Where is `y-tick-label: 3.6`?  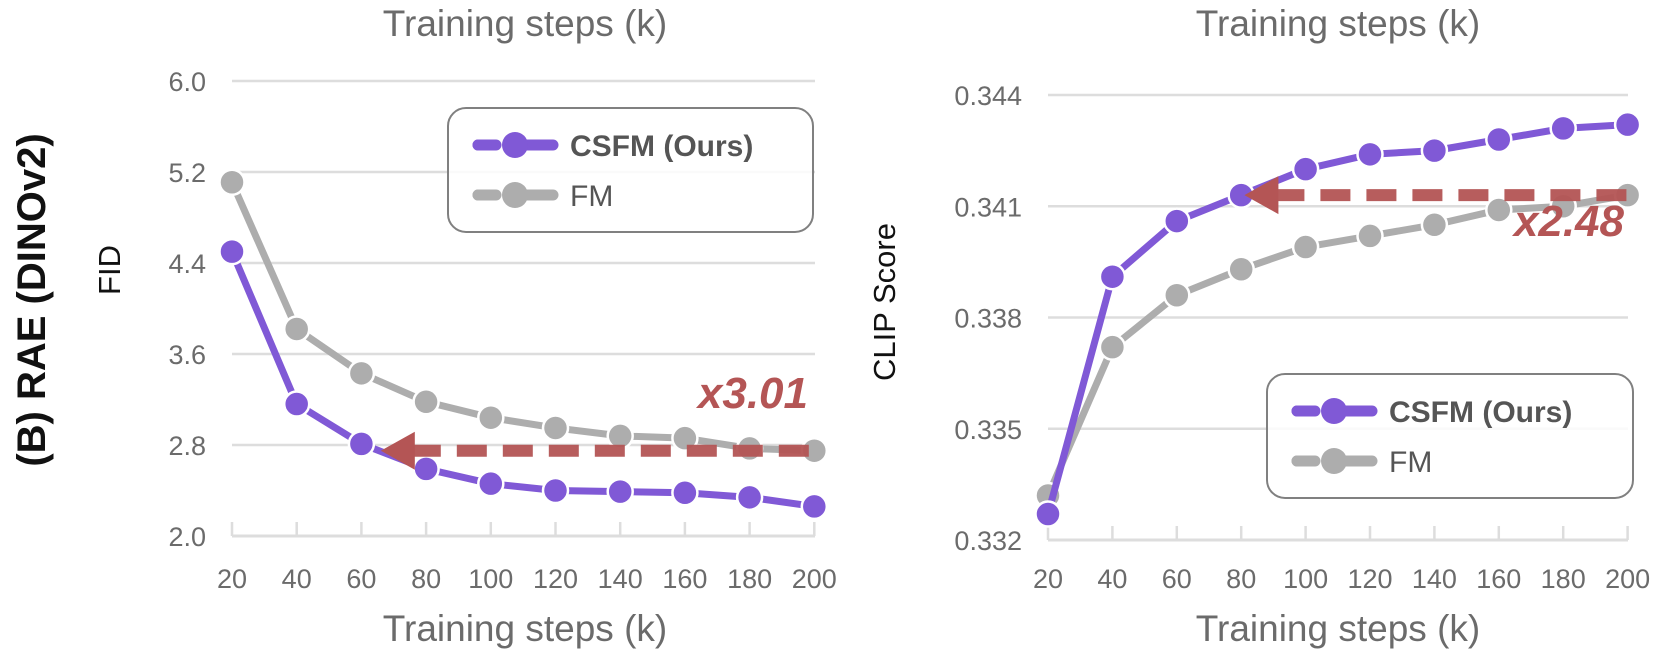 y-tick-label: 3.6 is located at coordinates (187, 355).